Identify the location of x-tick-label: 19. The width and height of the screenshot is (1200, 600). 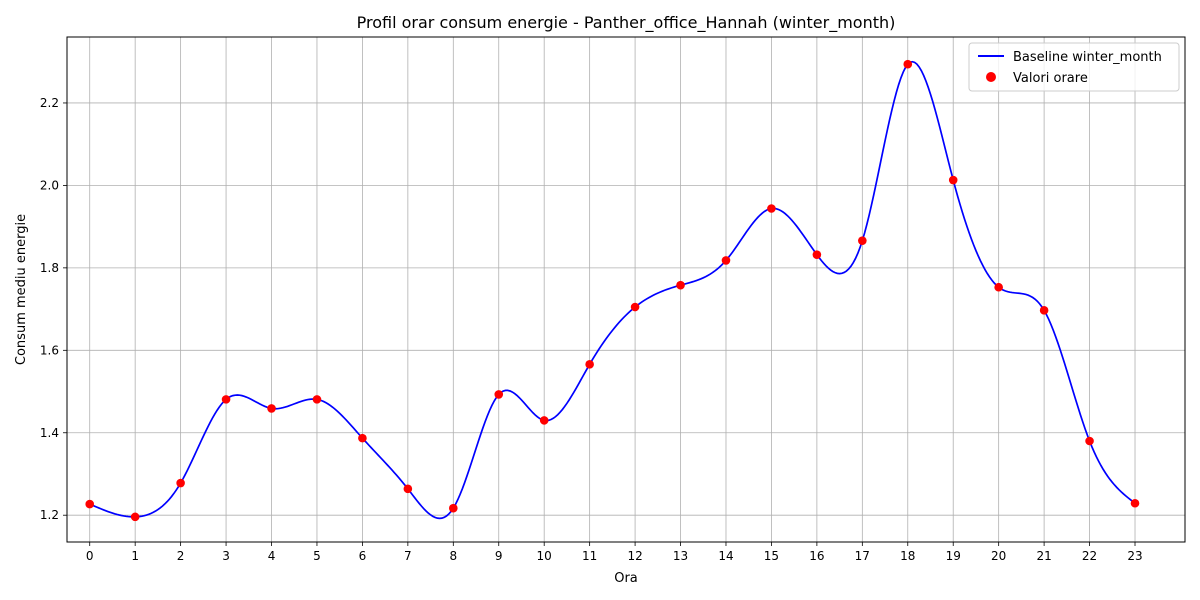
(953, 556).